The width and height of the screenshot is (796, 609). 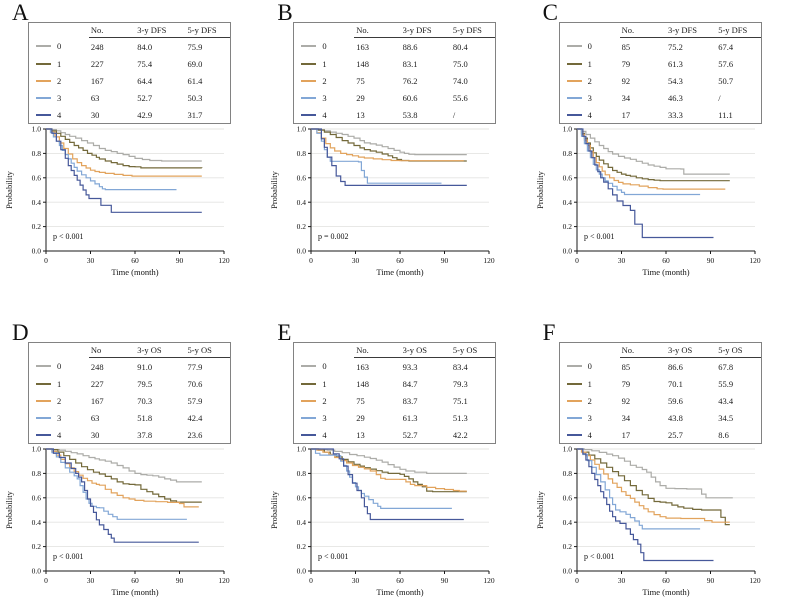 I want to click on legend-value-cell: /, so click(x=719, y=97).